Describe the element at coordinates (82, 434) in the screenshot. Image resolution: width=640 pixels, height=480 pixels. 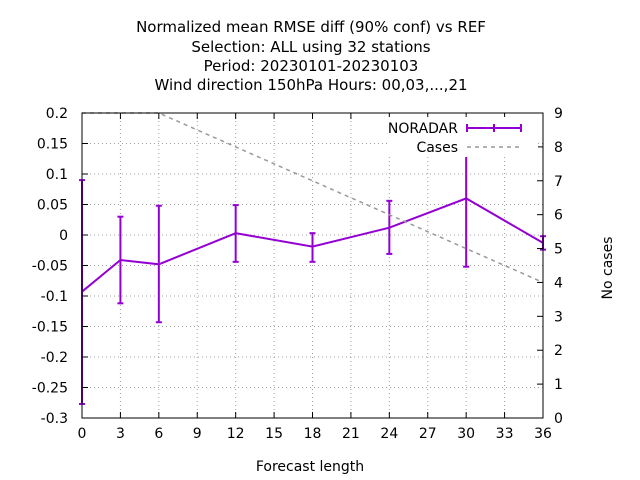
I see `x-tick-label: 0` at that location.